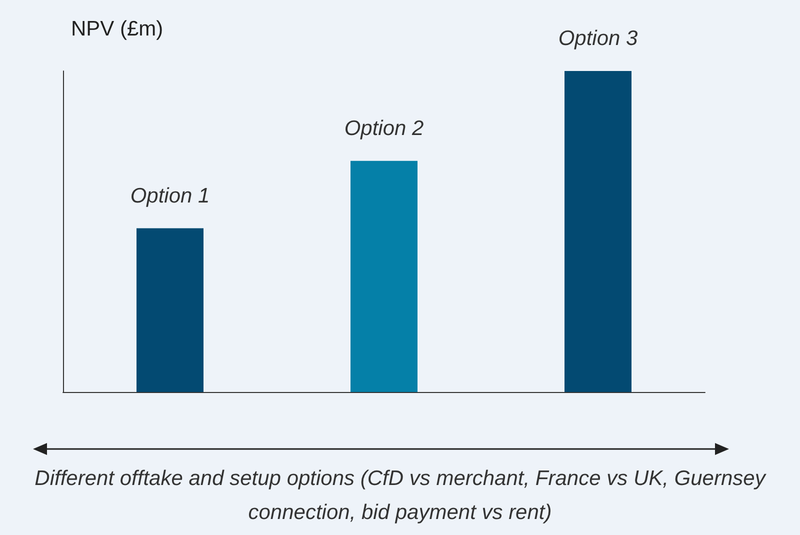  Describe the element at coordinates (170, 196) in the screenshot. I see `x-tick-label: Option 1` at that location.